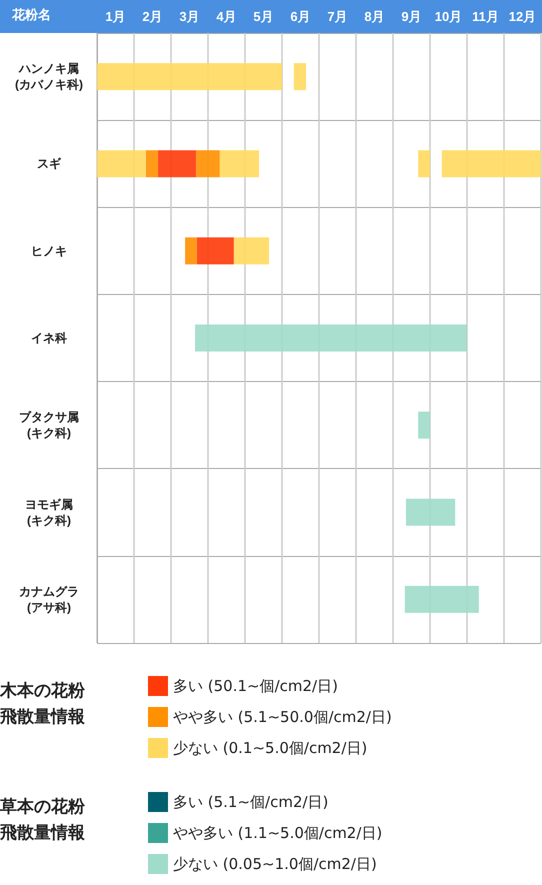 The height and width of the screenshot is (885, 542). I want to click on legend-label: やや多い (5.1~50.0個/cm2/日), so click(282, 717).